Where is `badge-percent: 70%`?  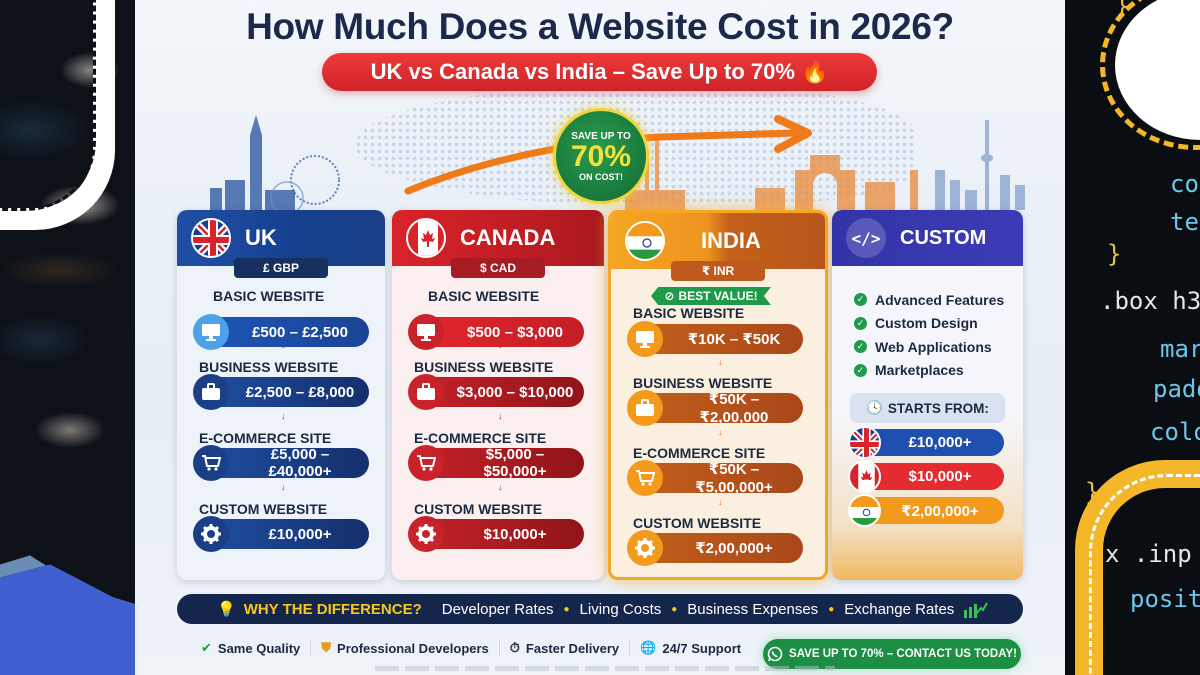
badge-percent: 70% is located at coordinates (601, 156).